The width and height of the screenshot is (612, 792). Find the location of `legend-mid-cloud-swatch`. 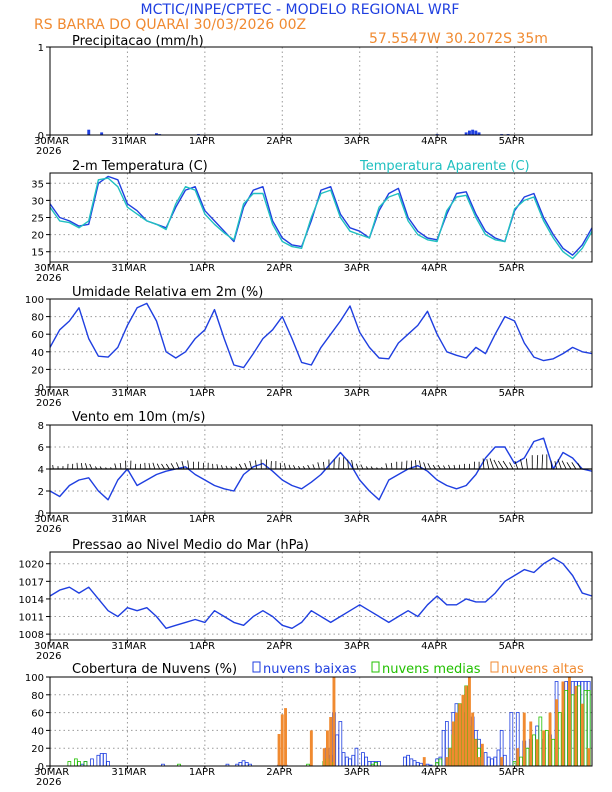

legend-mid-cloud-swatch is located at coordinates (375, 667).